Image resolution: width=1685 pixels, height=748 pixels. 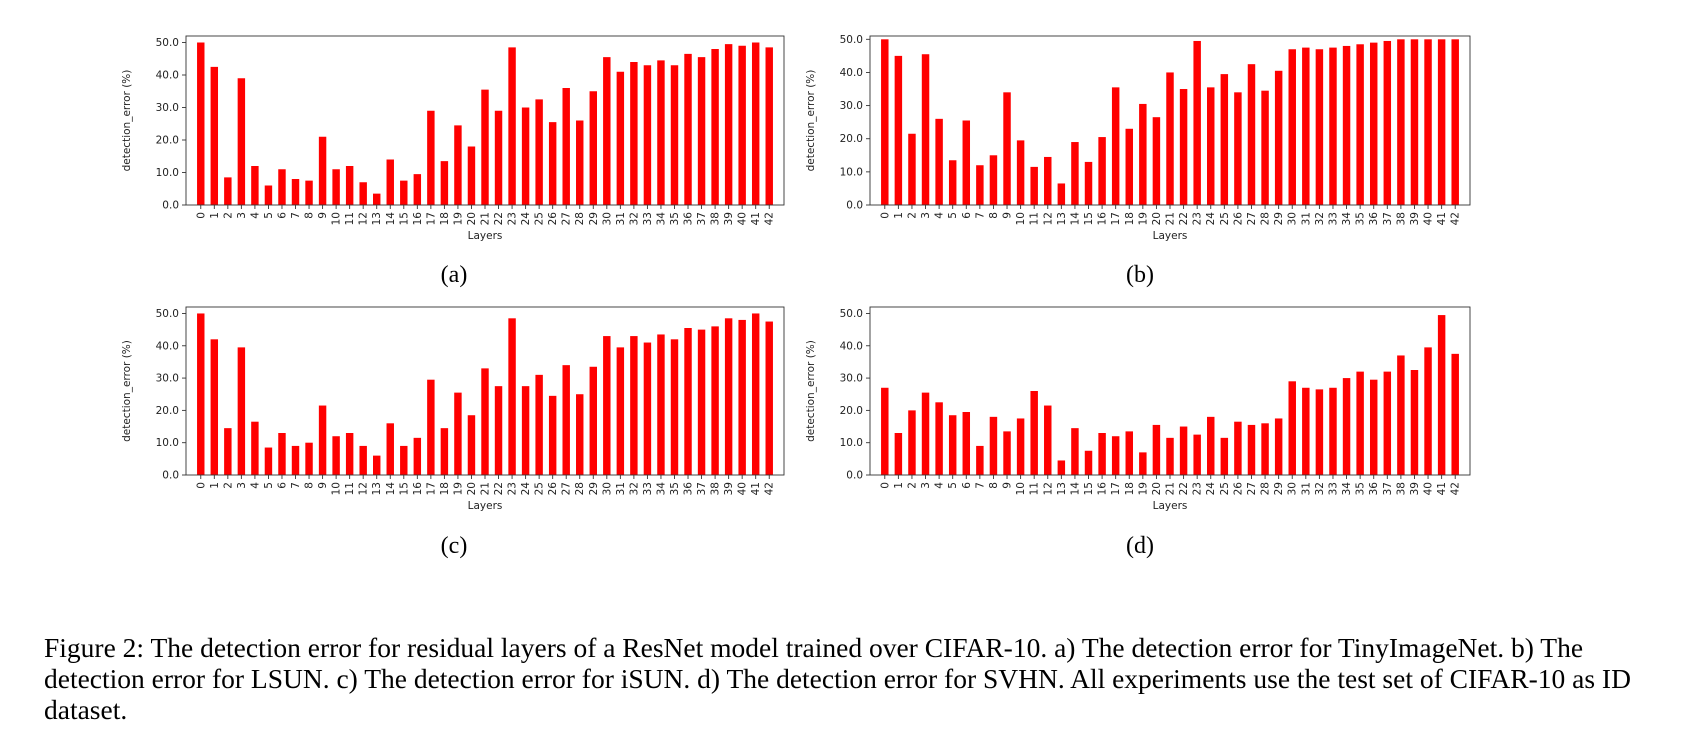 What do you see at coordinates (1140, 546) in the screenshot?
I see `panel-label-d: (d)` at bounding box center [1140, 546].